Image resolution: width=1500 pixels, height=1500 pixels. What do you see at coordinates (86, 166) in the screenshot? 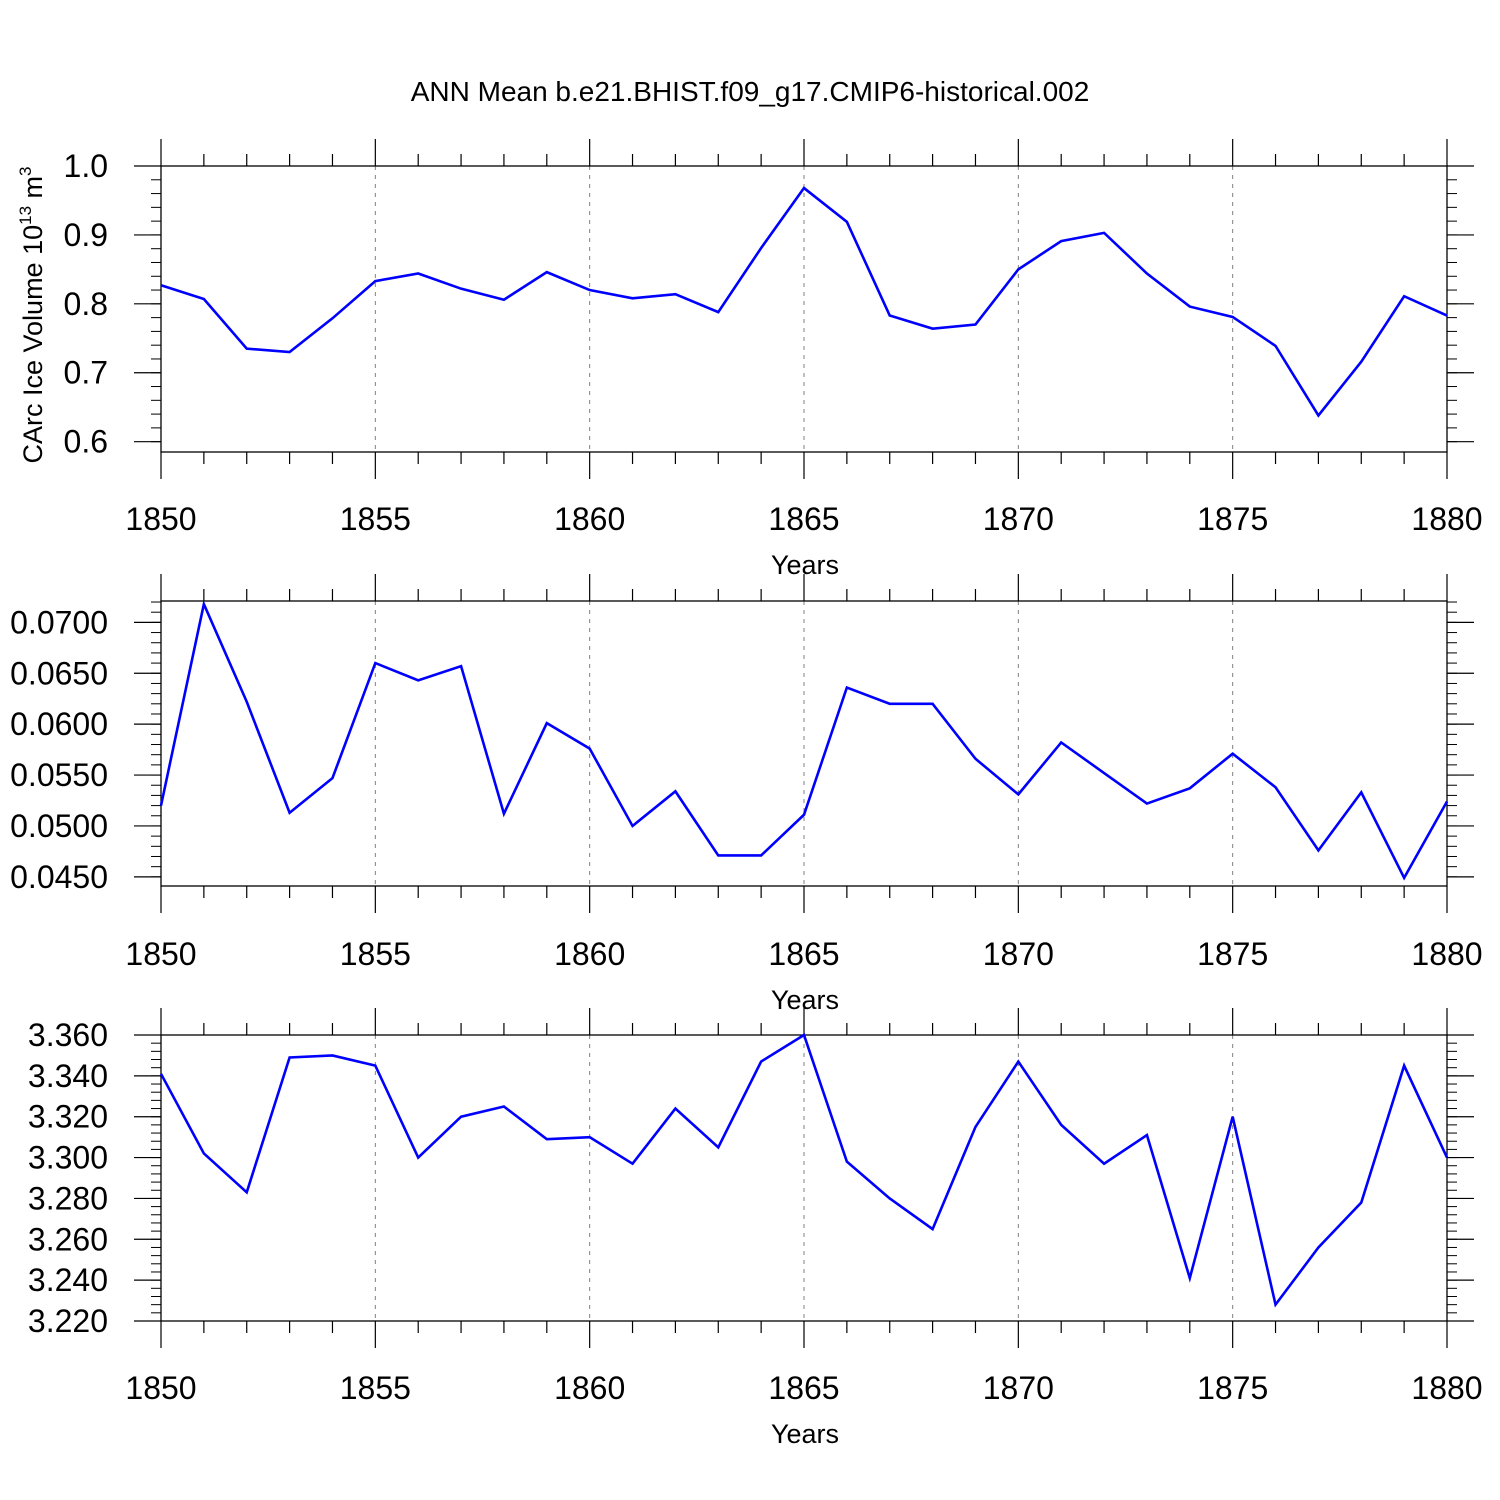
I see `y-tick-label: 1.0` at bounding box center [86, 166].